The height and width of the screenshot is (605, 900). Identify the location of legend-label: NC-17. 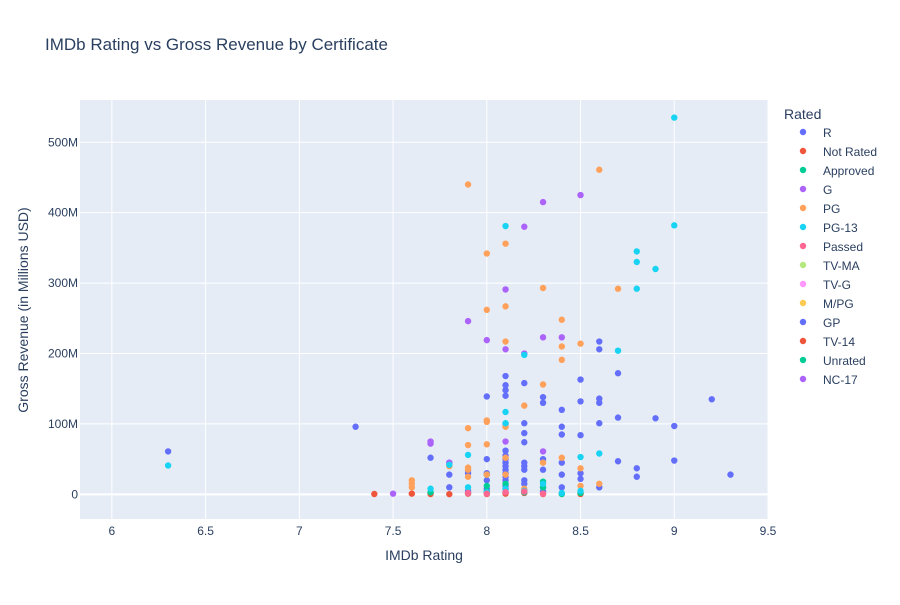
(840, 380).